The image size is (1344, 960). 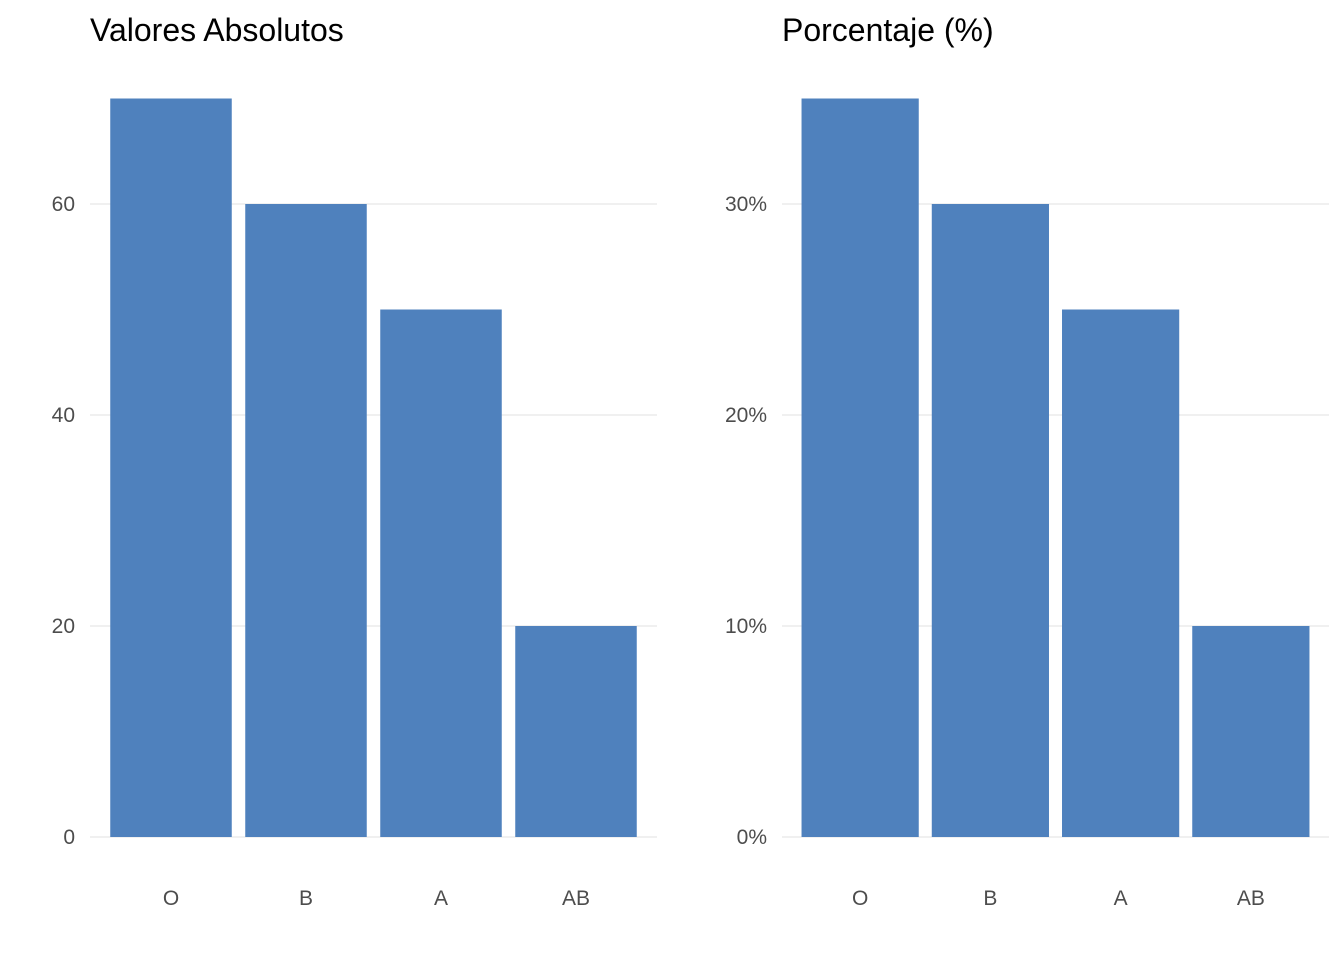 I want to click on y-tick-label: 60, so click(x=63, y=204).